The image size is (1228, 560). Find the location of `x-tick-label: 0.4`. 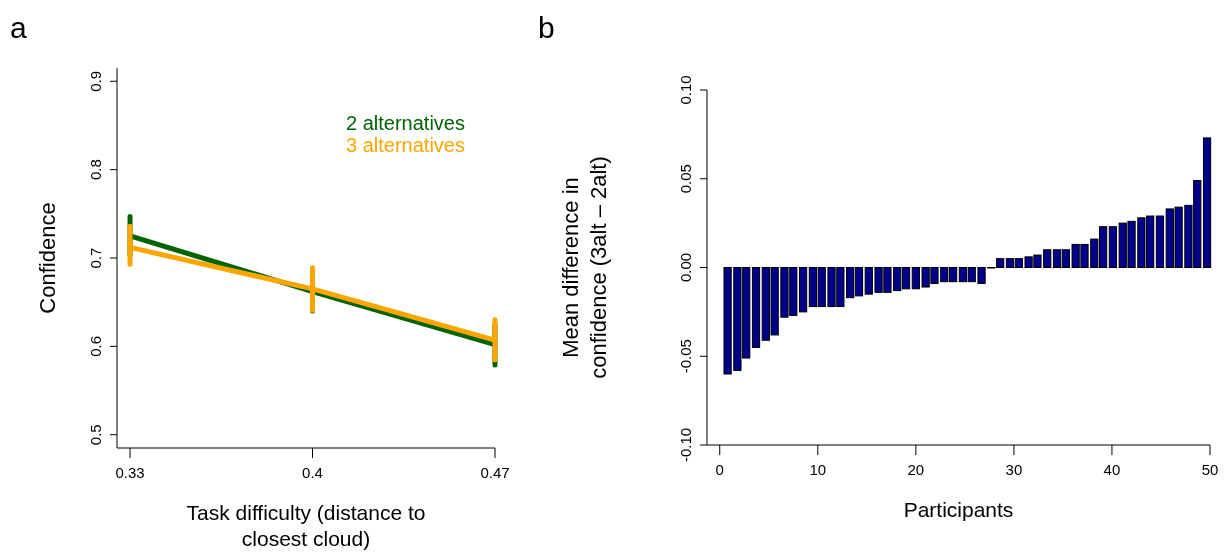

x-tick-label: 0.4 is located at coordinates (312, 472).